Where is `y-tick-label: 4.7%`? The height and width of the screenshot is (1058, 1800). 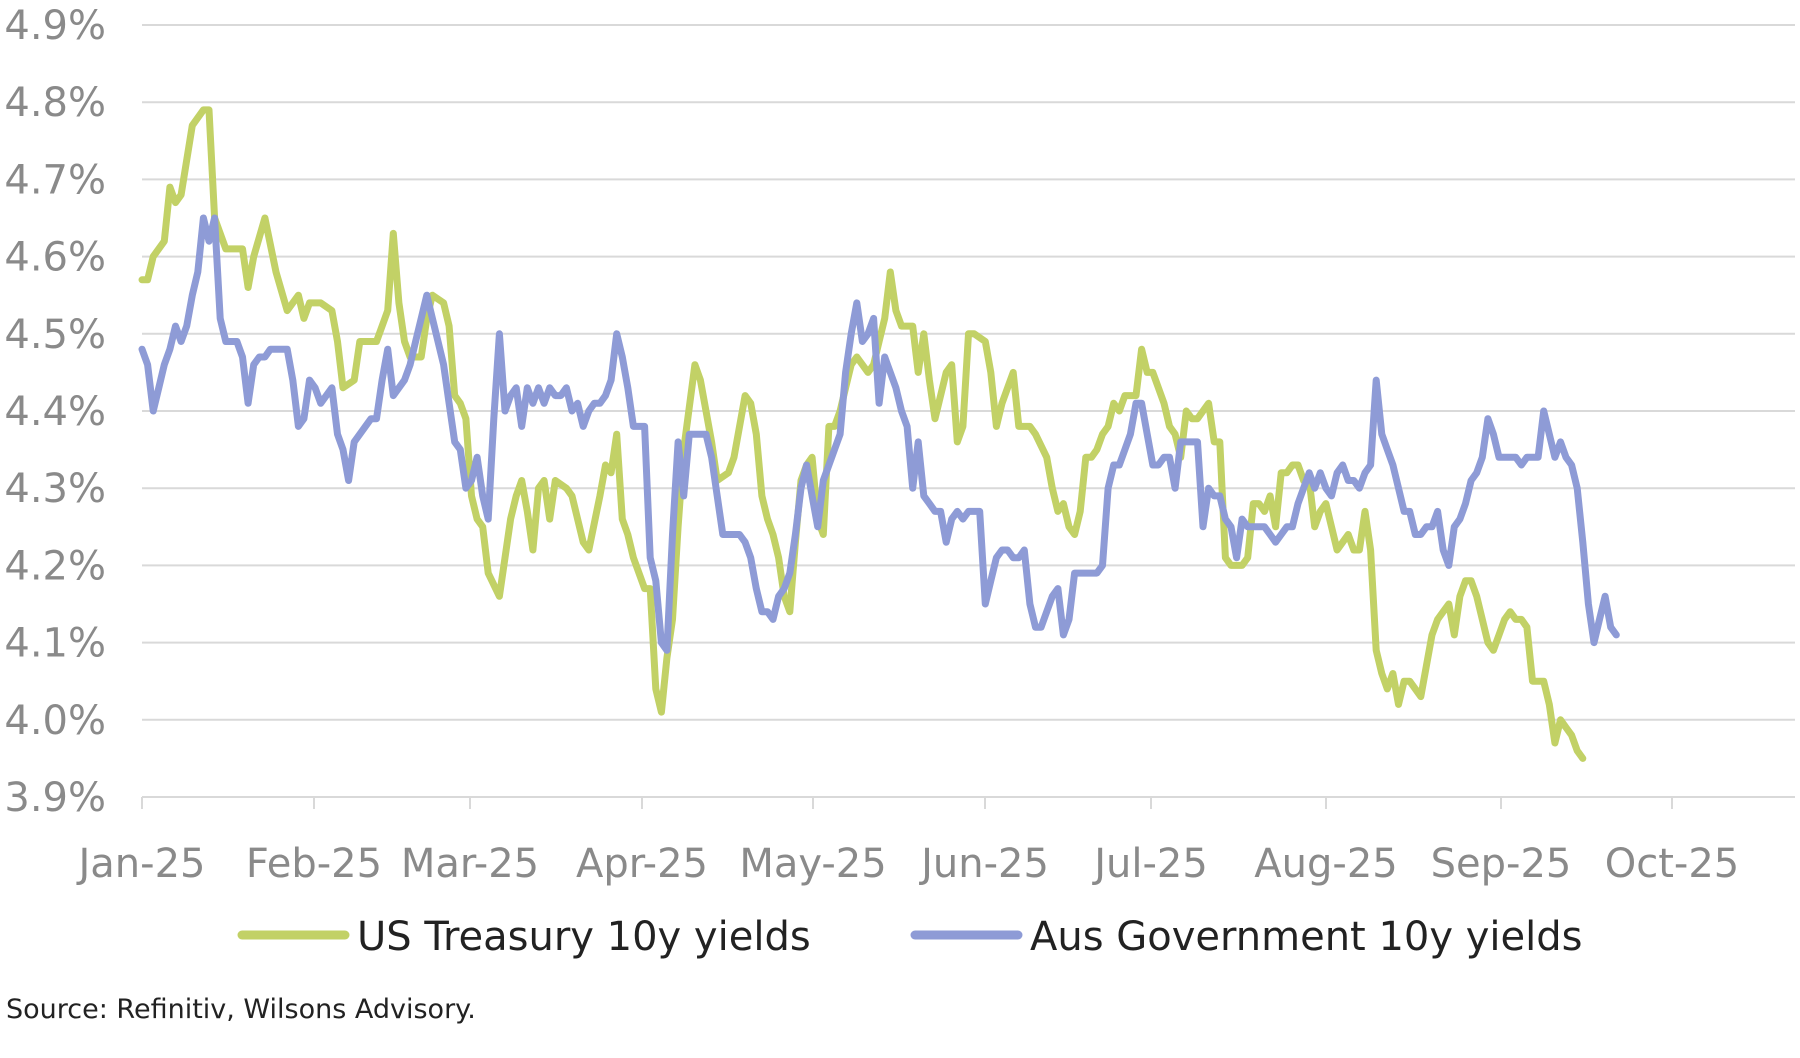 y-tick-label: 4.7% is located at coordinates (55, 180).